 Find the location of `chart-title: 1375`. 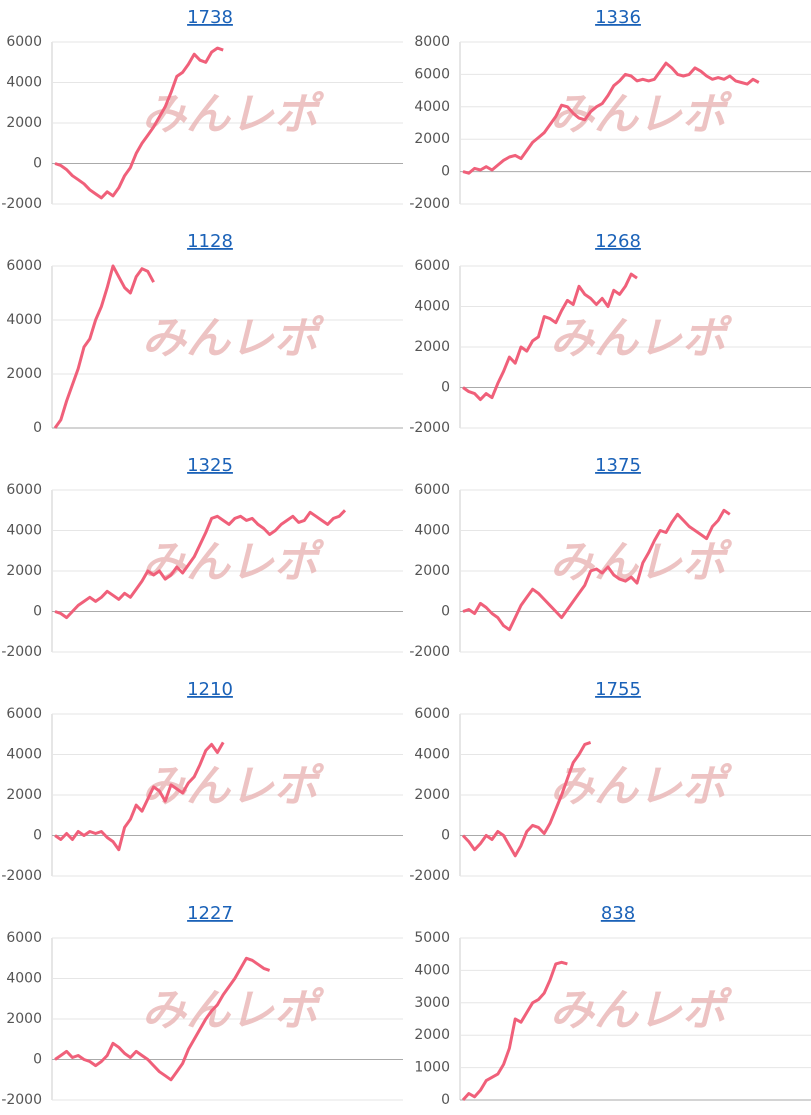

chart-title: 1375 is located at coordinates (618, 465).